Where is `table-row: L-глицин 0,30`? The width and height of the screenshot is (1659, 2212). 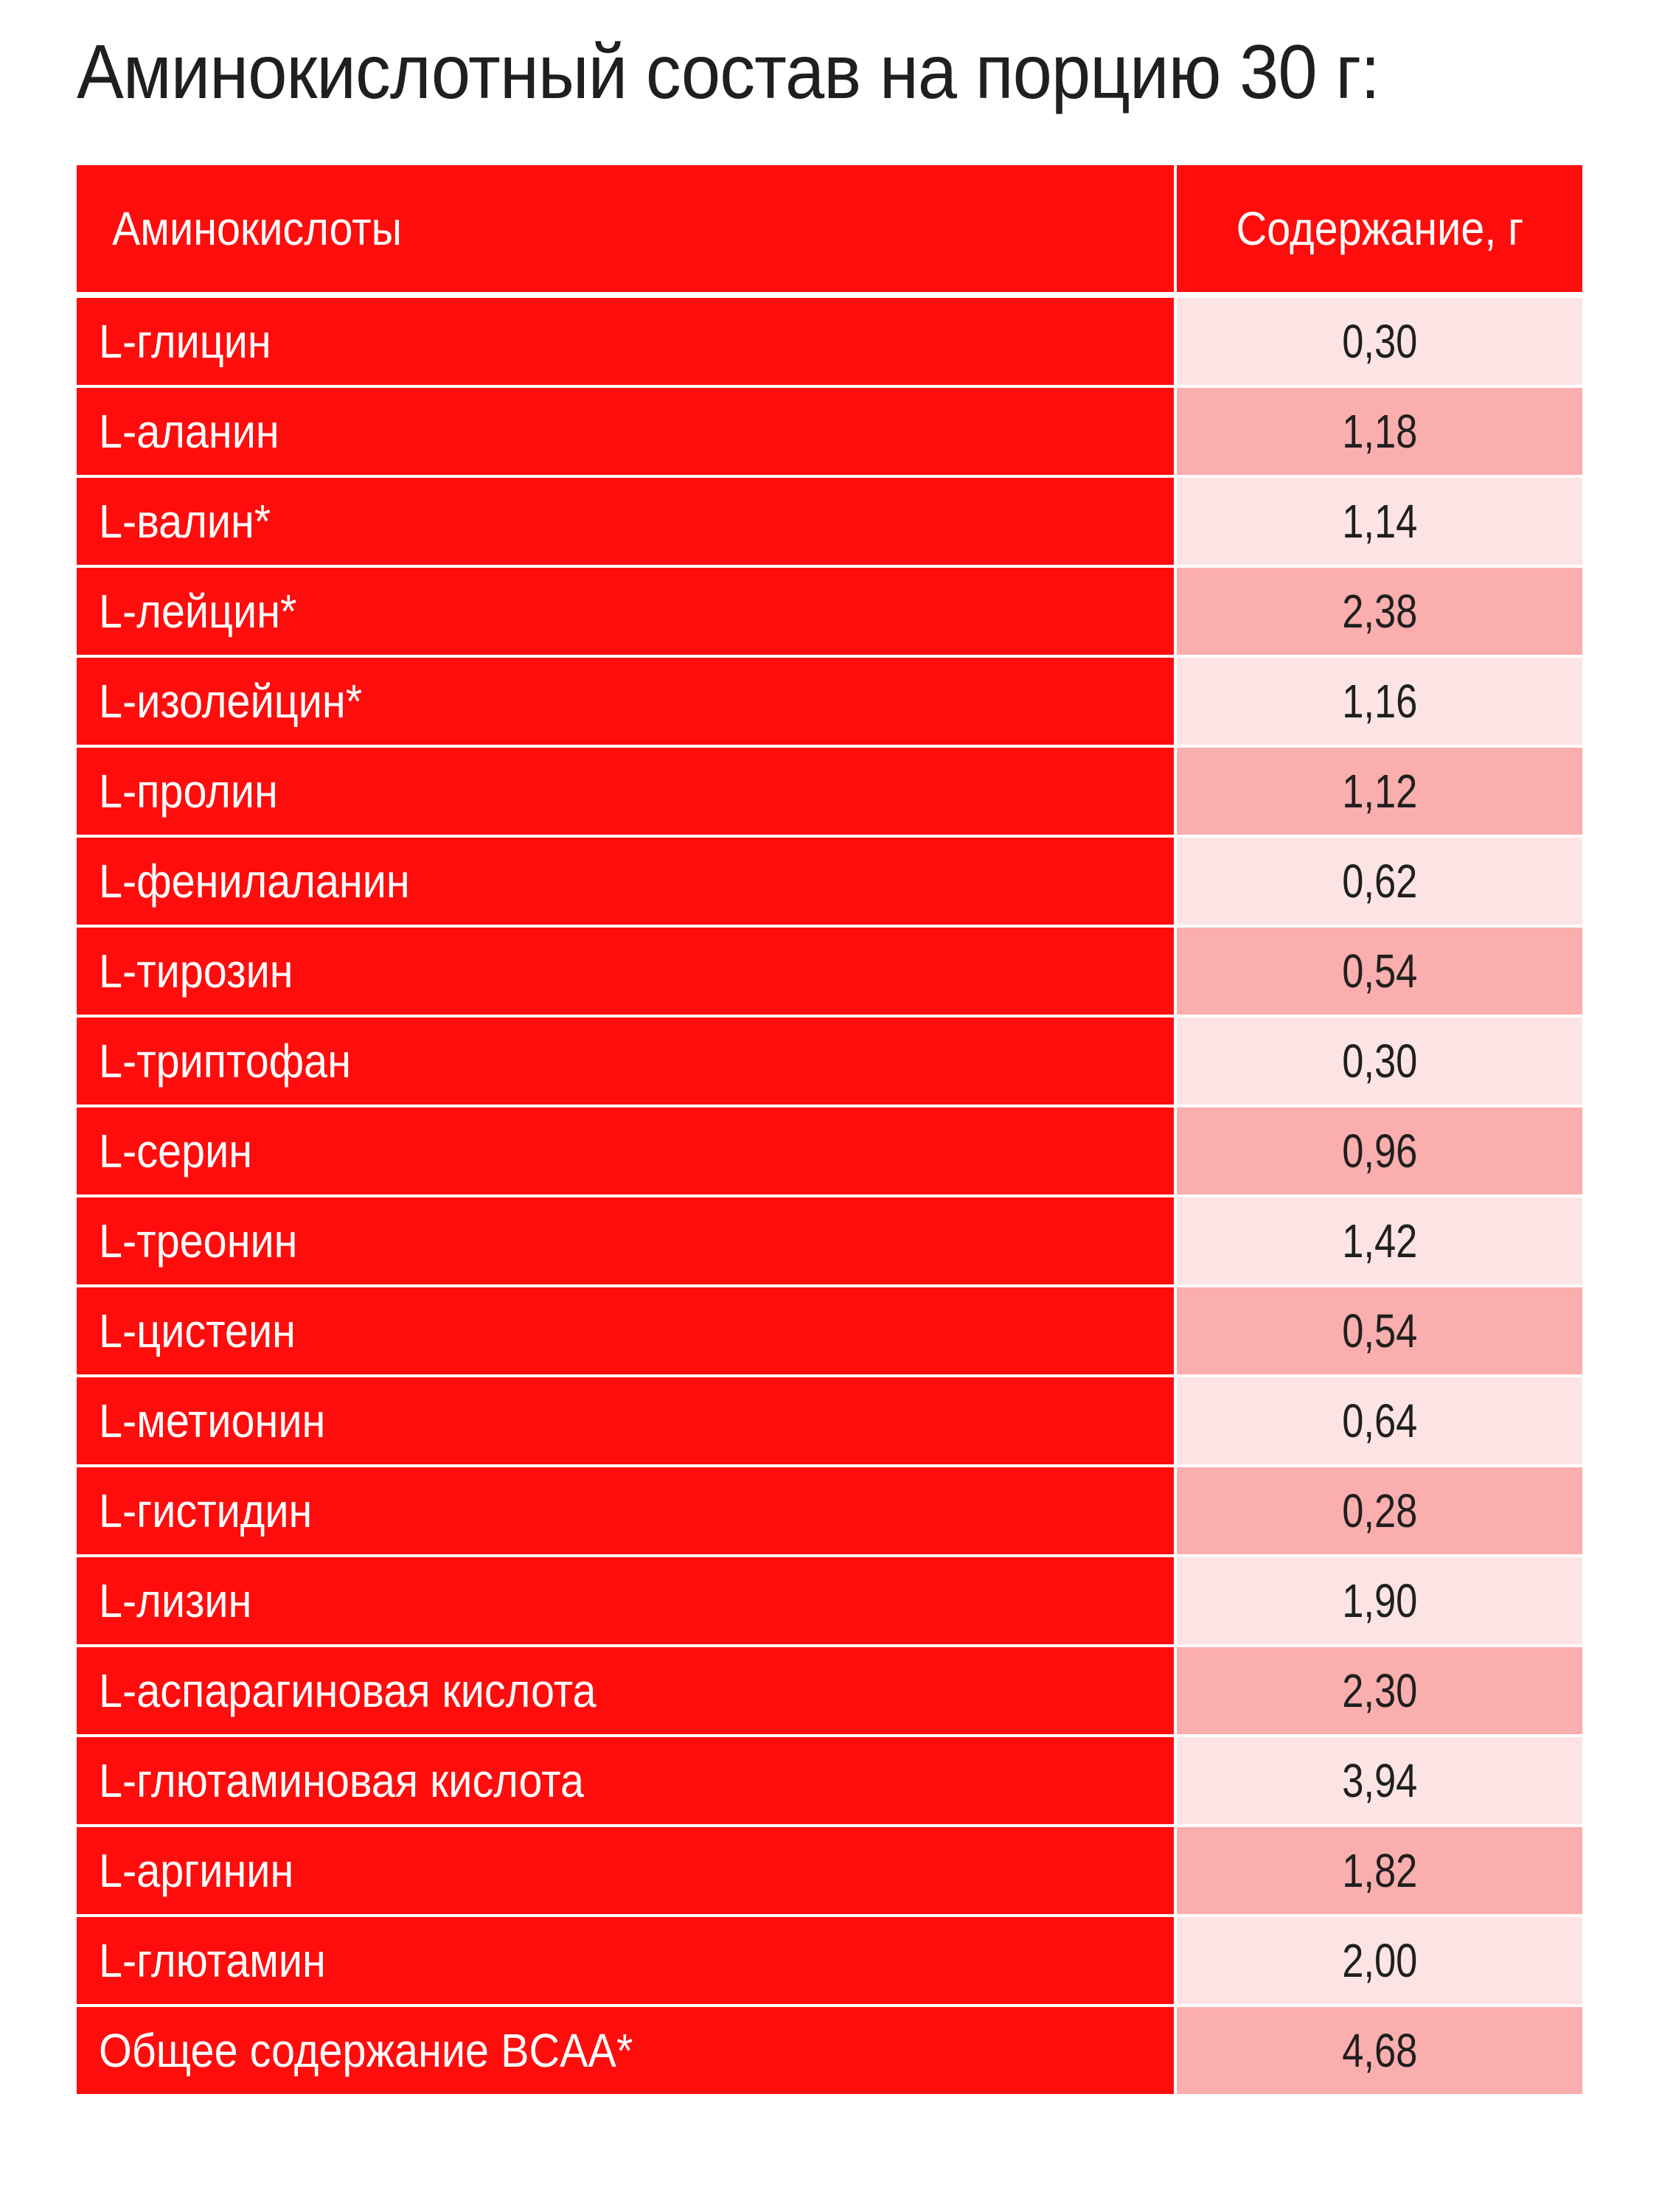
table-row: L-глицин 0,30 is located at coordinates (829, 343).